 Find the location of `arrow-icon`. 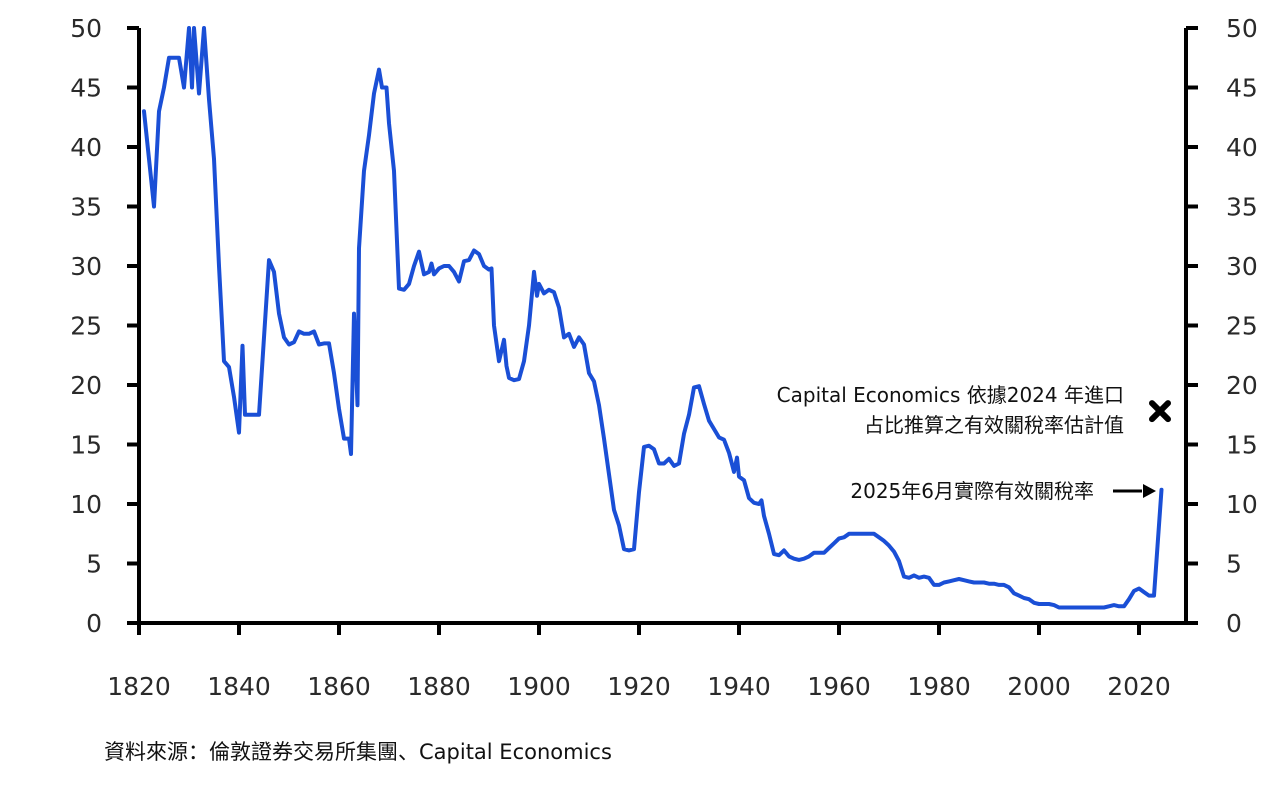

arrow-icon is located at coordinates (1134, 491).